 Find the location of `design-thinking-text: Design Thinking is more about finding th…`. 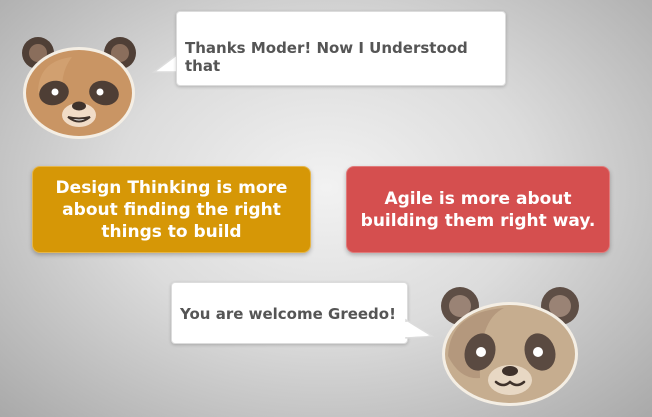

design-thinking-text: Design Thinking is more about finding th… is located at coordinates (171, 209).